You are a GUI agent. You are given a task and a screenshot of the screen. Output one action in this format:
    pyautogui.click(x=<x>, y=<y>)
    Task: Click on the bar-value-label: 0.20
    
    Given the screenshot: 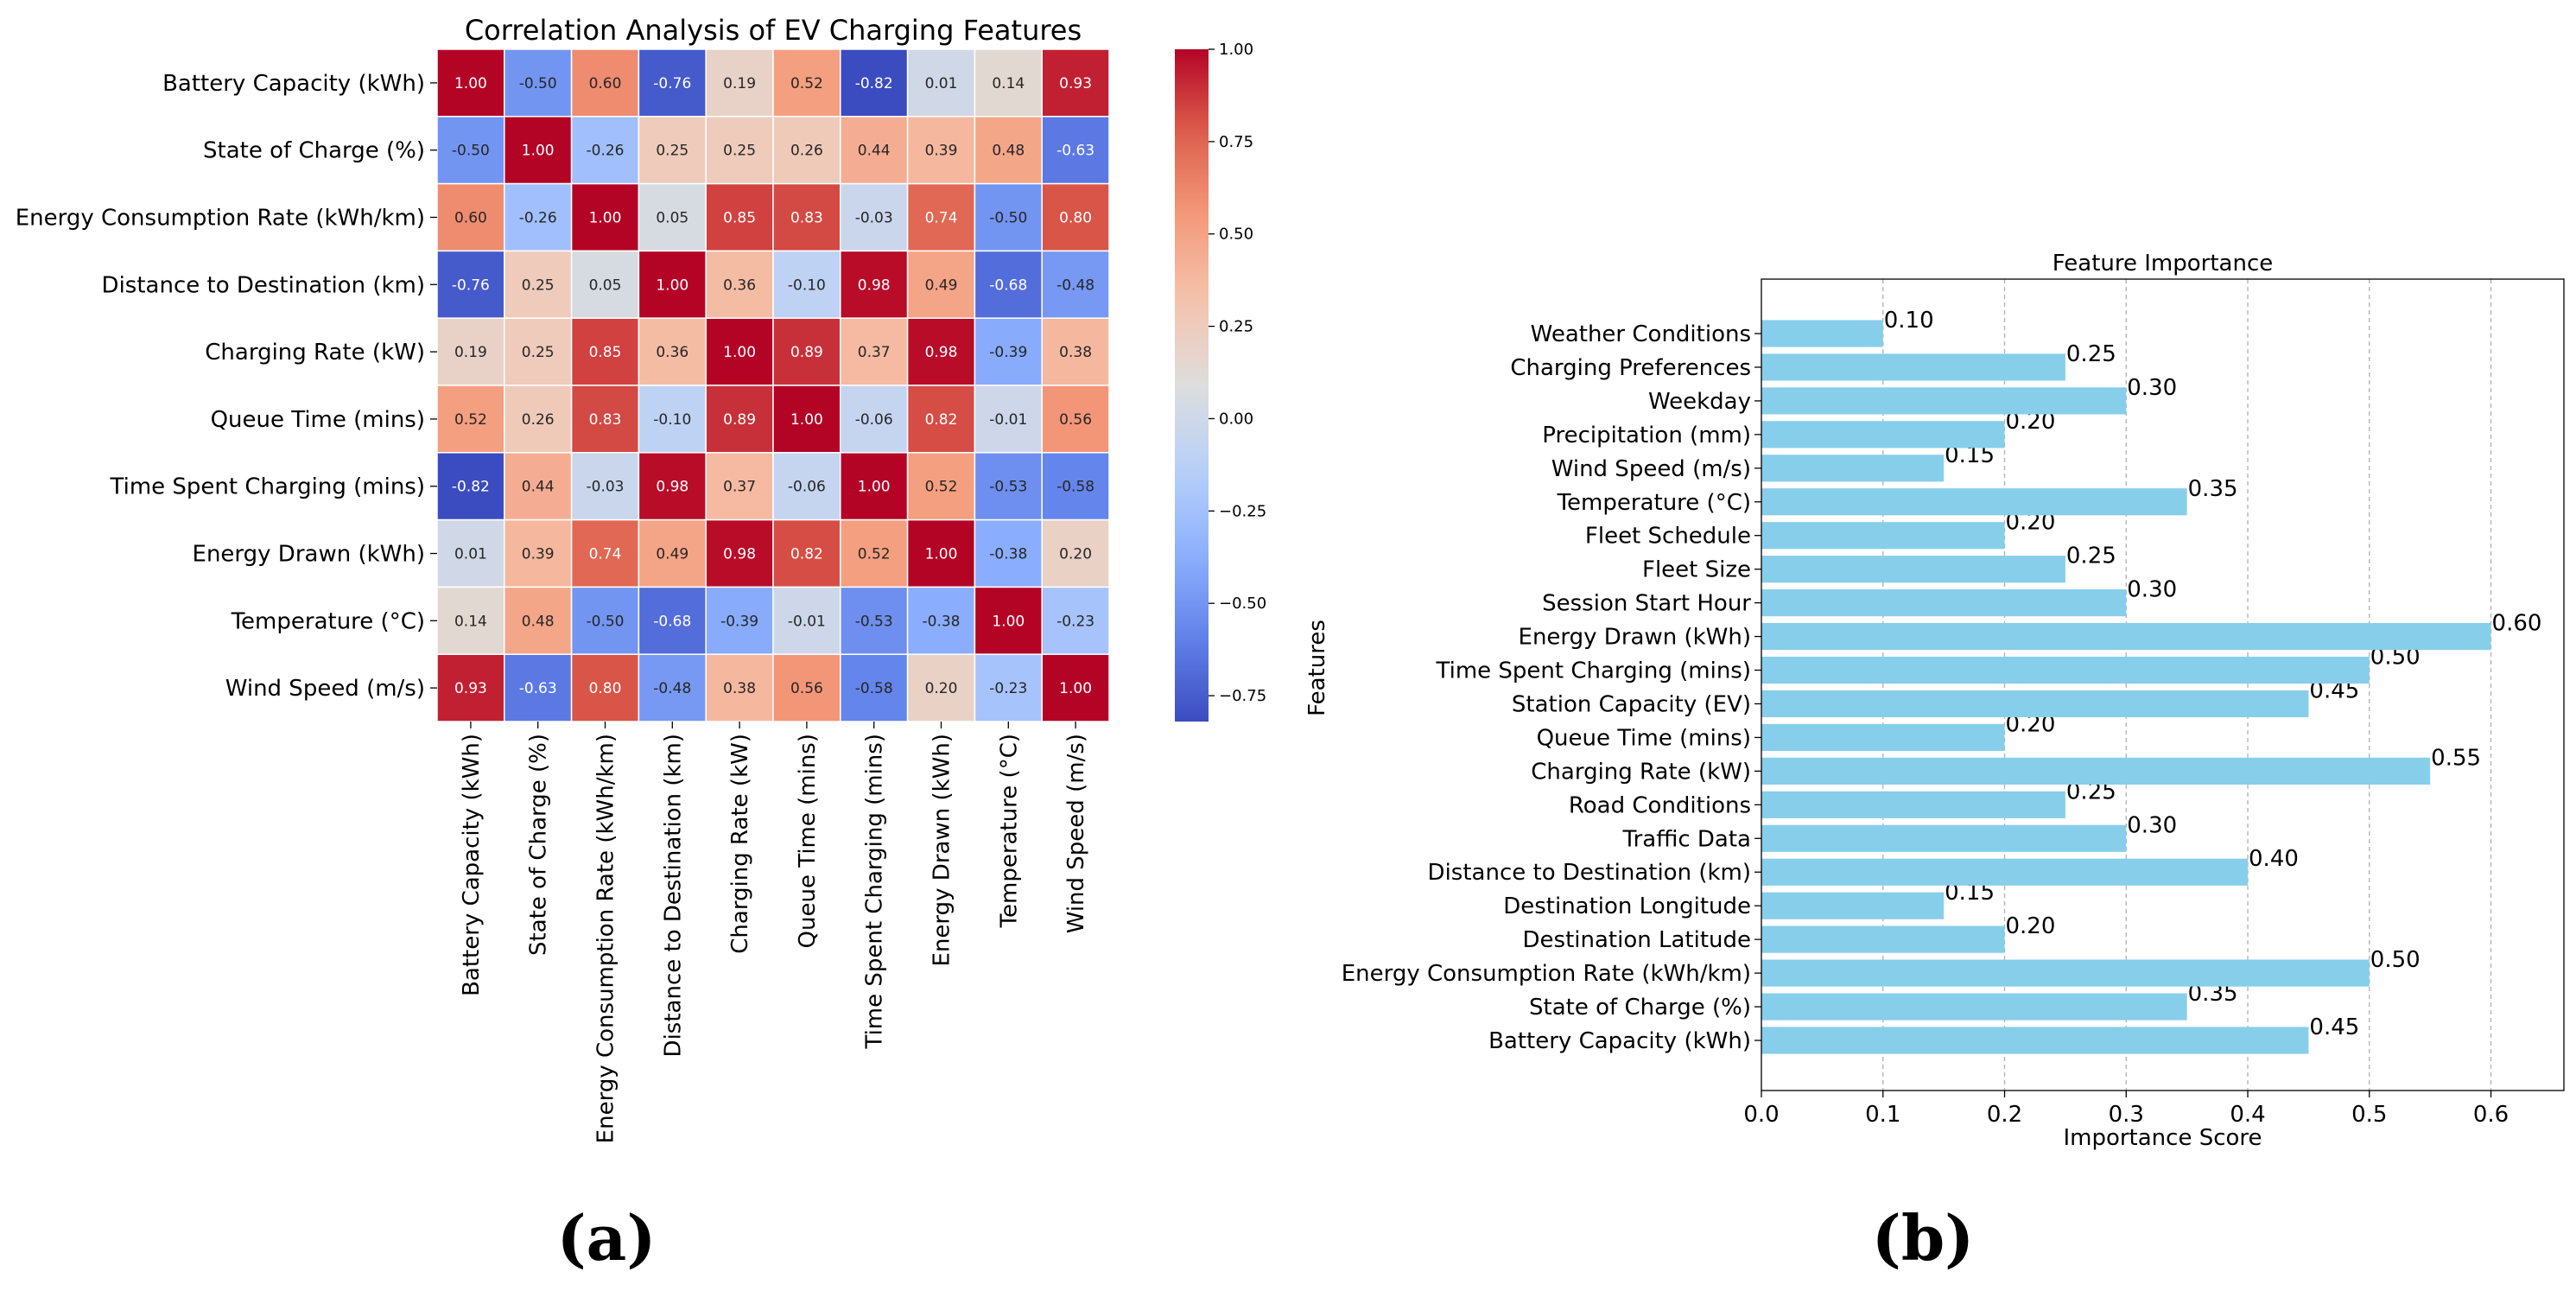 What is the action you would take?
    pyautogui.click(x=2031, y=926)
    